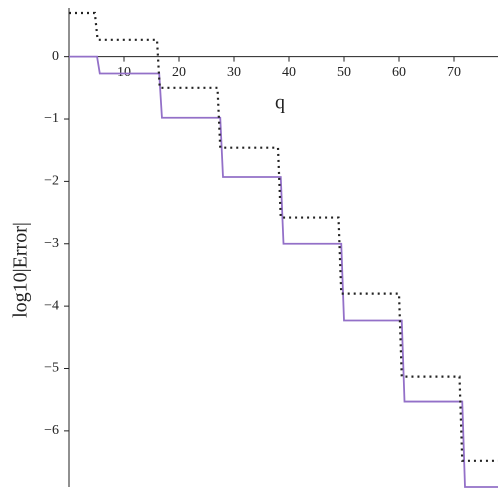  Describe the element at coordinates (55, 56) in the screenshot. I see `y-tick-label: 0` at that location.